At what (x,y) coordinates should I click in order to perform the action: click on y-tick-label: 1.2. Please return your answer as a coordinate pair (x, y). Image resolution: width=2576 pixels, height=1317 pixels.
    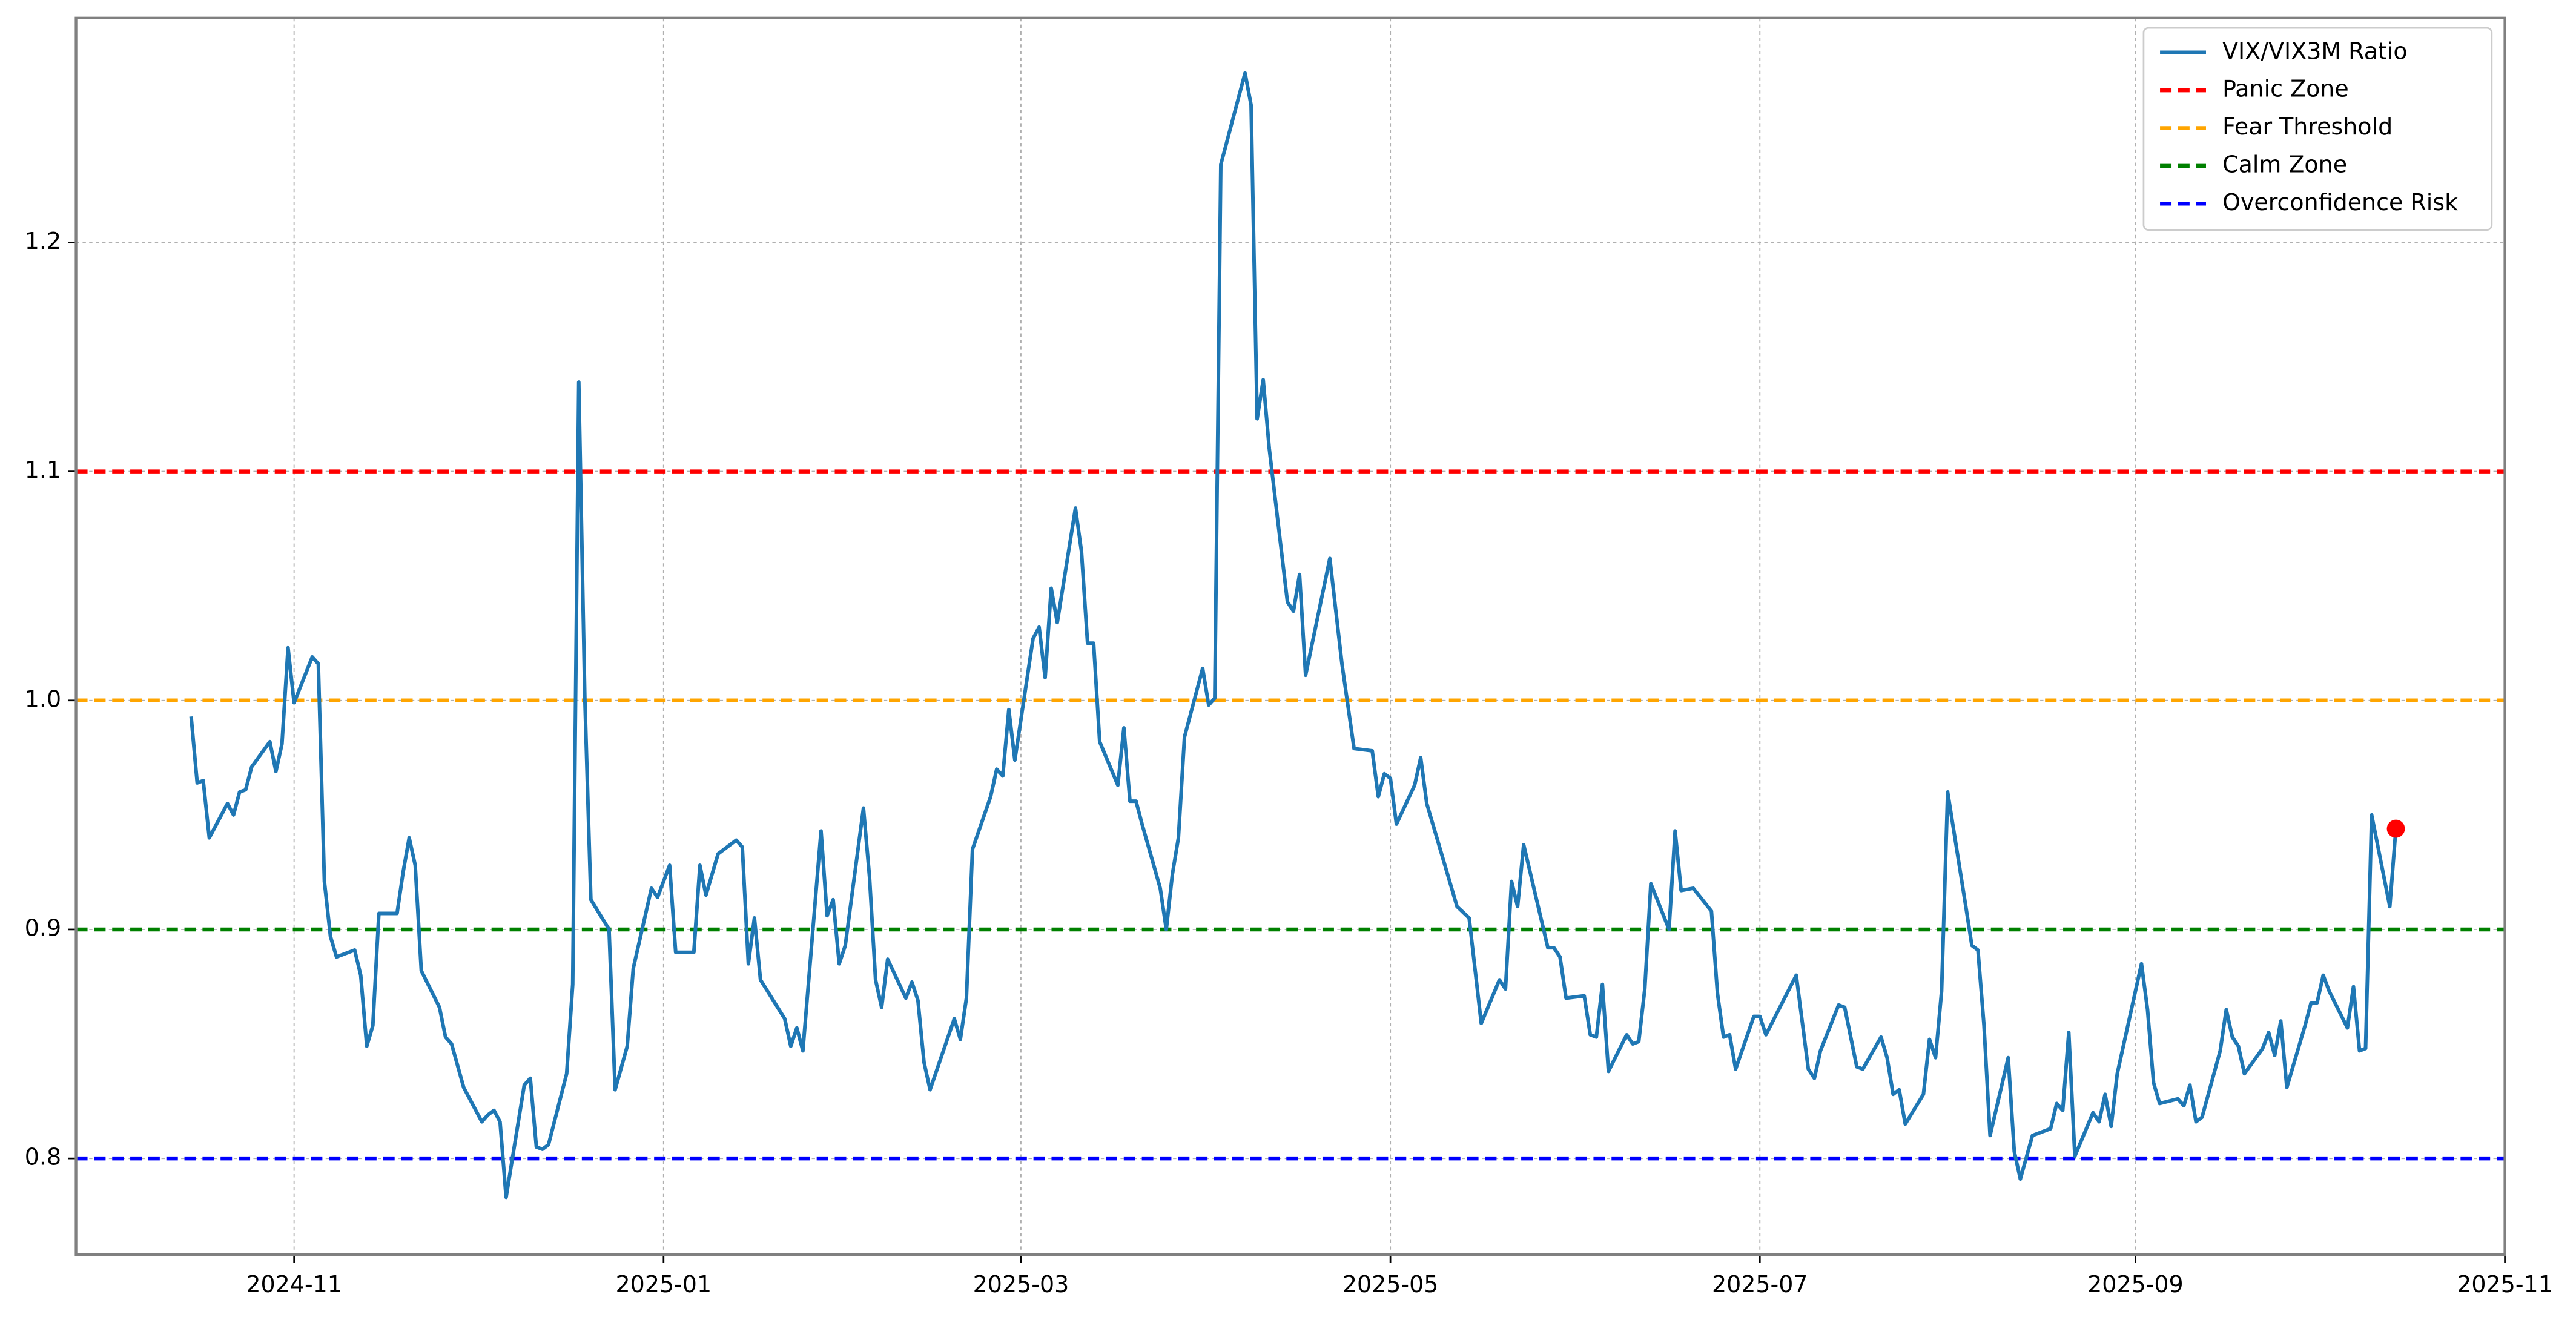
    Looking at the image, I should click on (43, 241).